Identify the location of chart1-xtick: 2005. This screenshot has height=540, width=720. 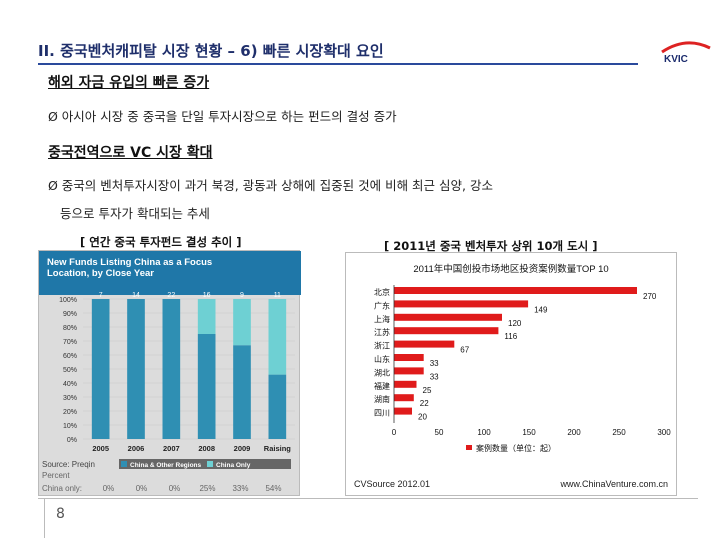
(100, 448).